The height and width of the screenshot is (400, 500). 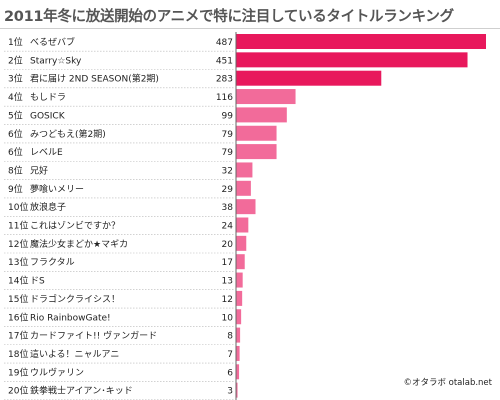 I want to click on title-label: GOSICK, so click(x=48, y=116).